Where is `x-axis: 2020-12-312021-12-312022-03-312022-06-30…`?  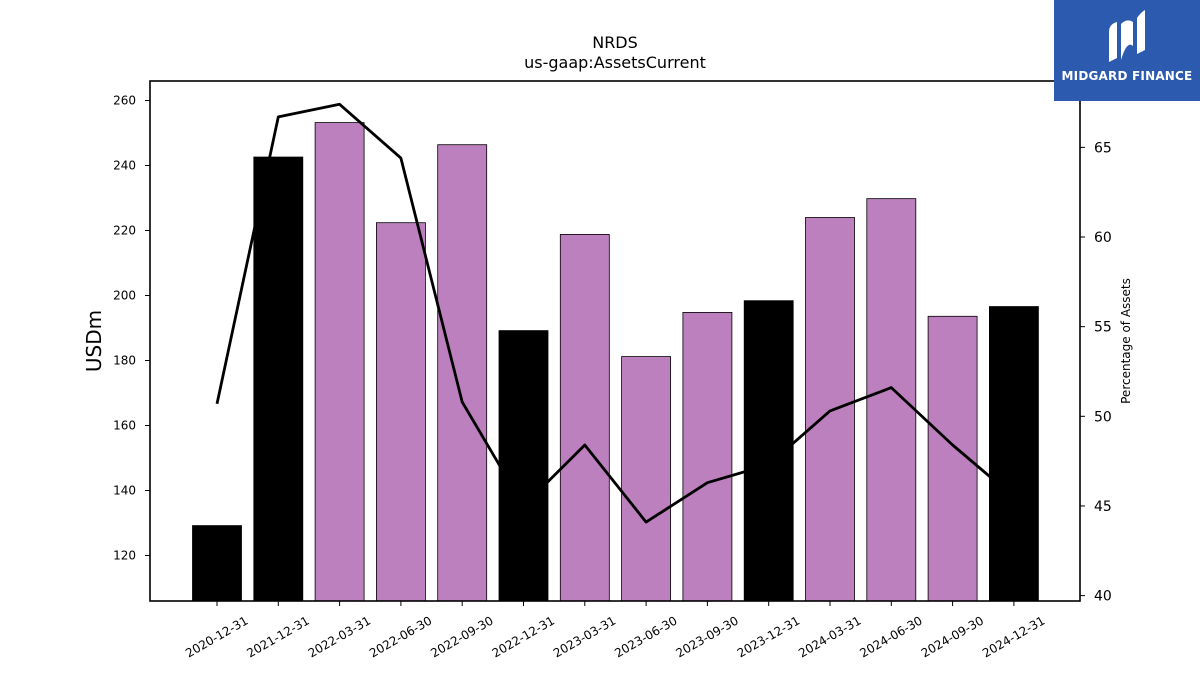 x-axis: 2020-12-312021-12-312022-03-312022-06-30… is located at coordinates (615, 630).